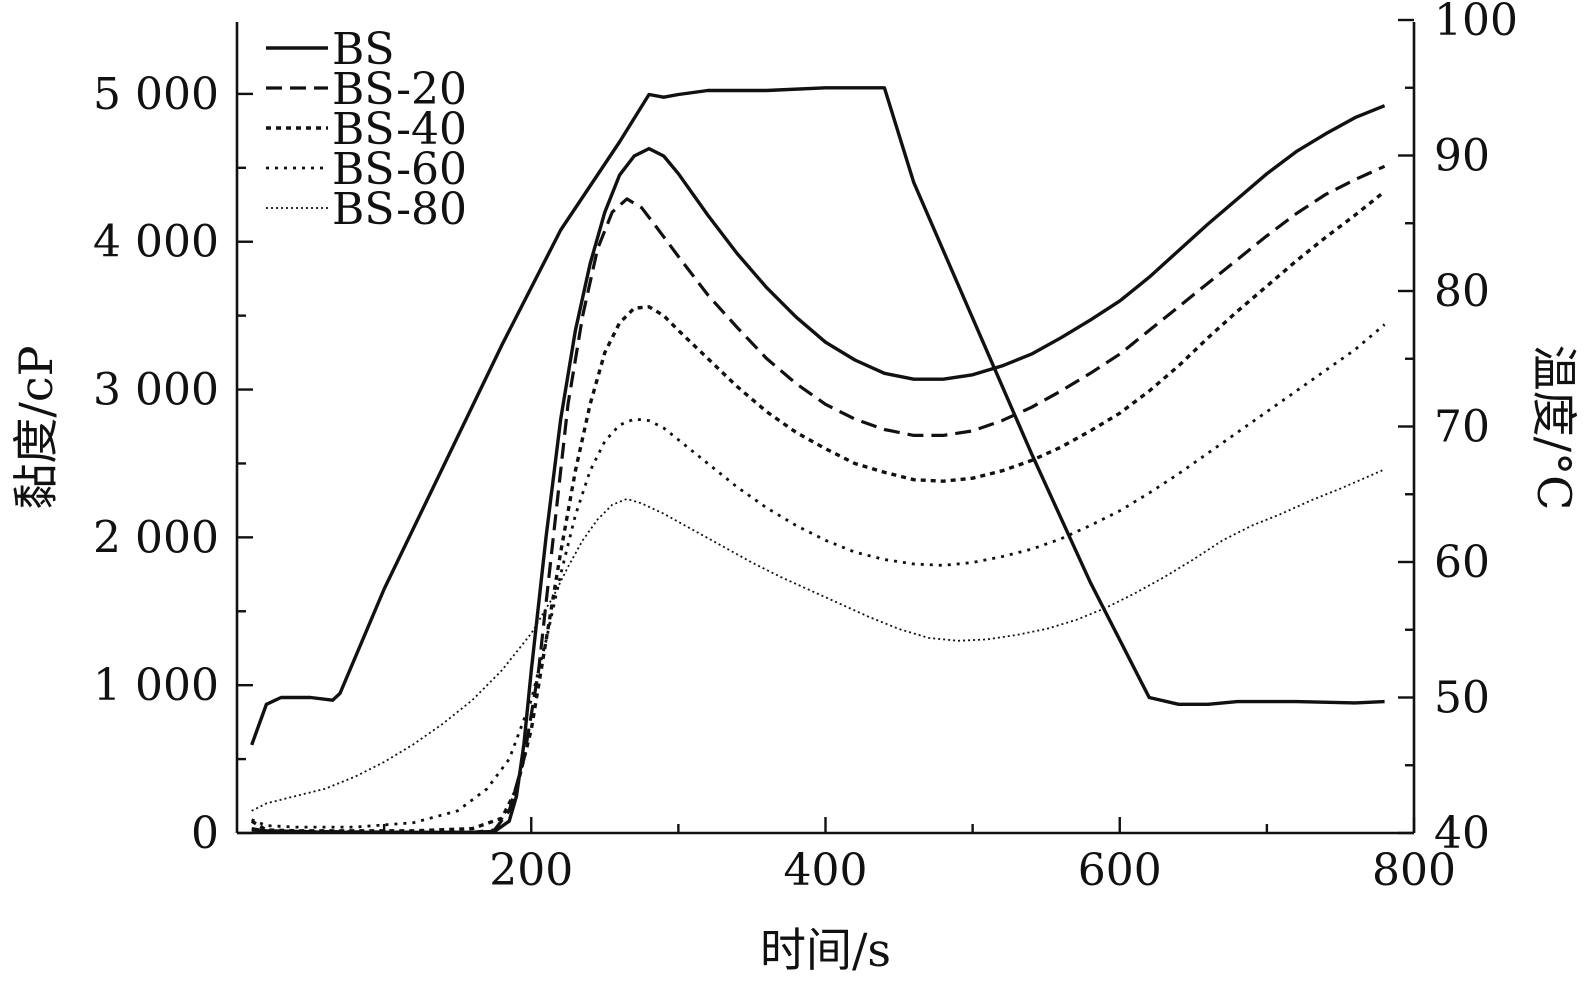  What do you see at coordinates (399, 169) in the screenshot?
I see `legend-label: BS-60` at bounding box center [399, 169].